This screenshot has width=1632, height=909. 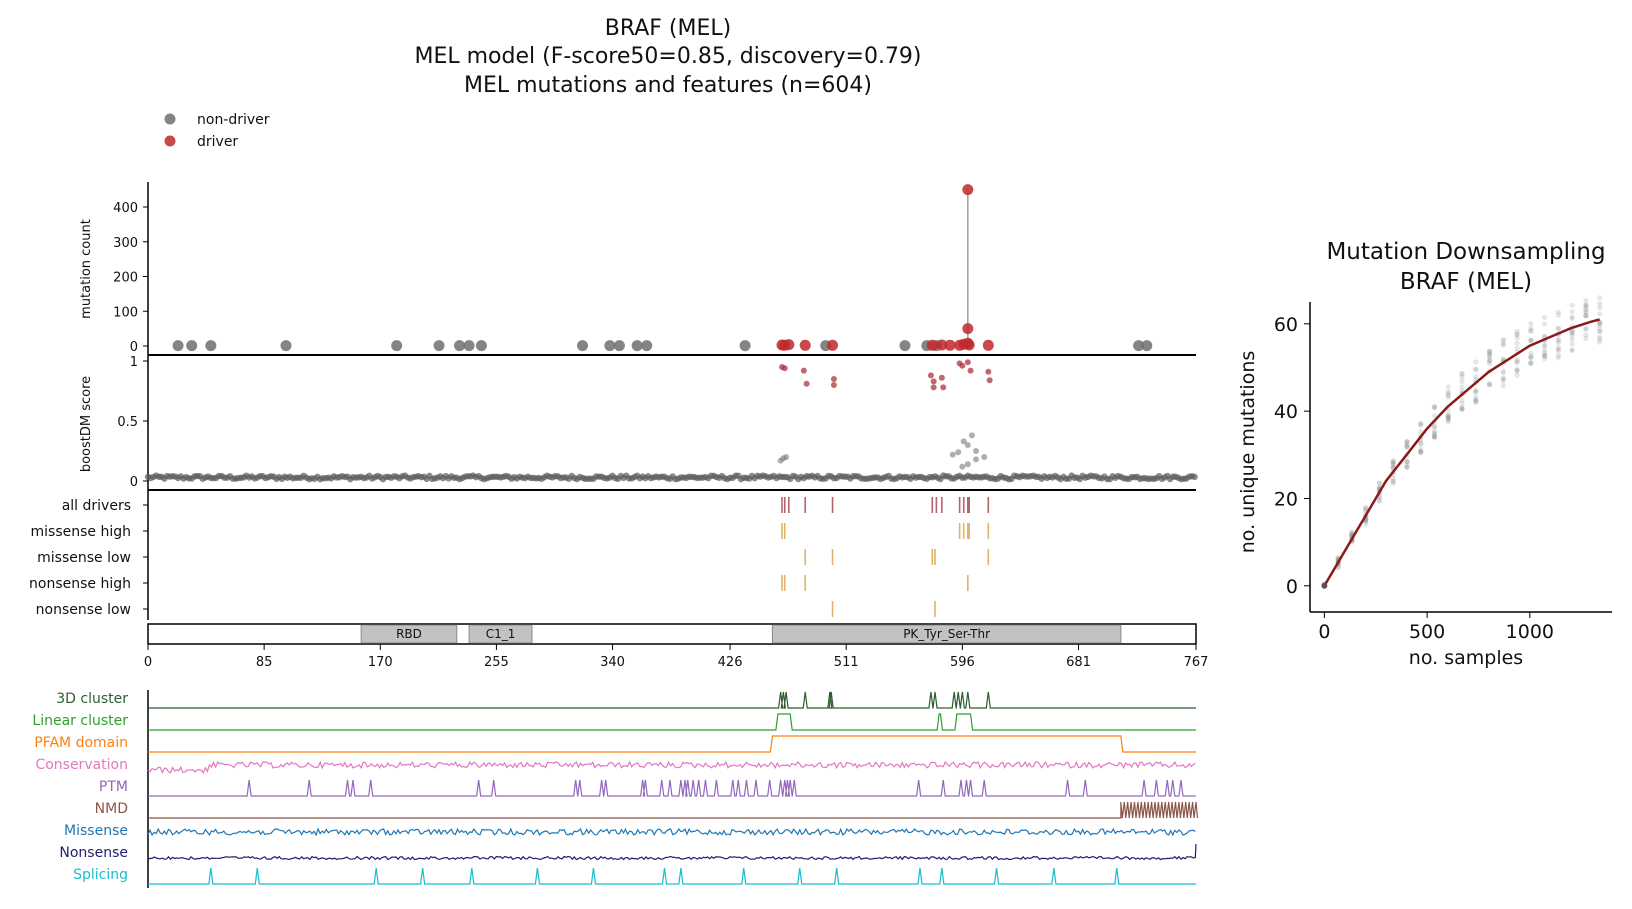 I want to click on position-x-tick-label: 340, so click(x=612, y=662).